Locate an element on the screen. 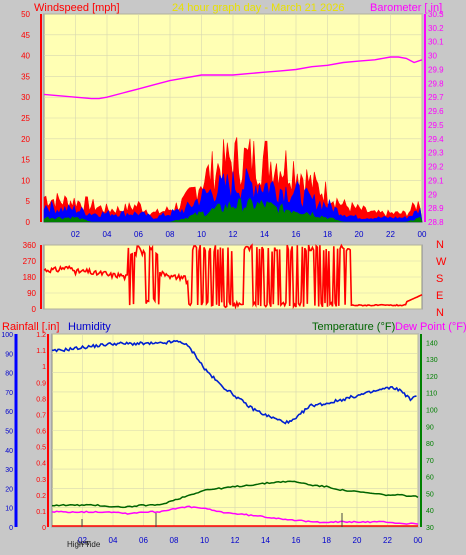  y2-tick-label: 29.1 is located at coordinates (436, 180).